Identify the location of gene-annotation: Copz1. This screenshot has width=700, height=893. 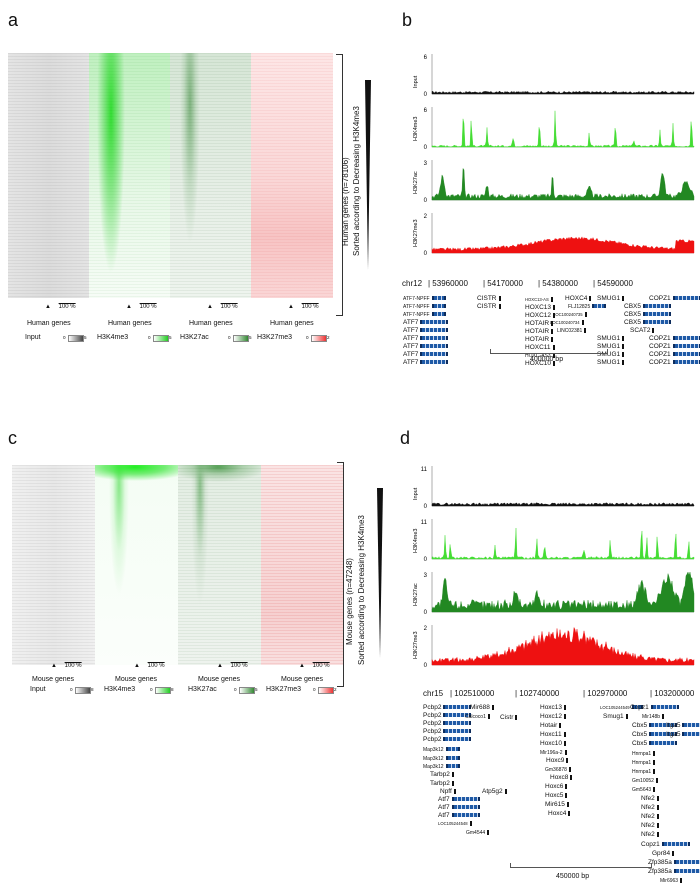
(654, 708).